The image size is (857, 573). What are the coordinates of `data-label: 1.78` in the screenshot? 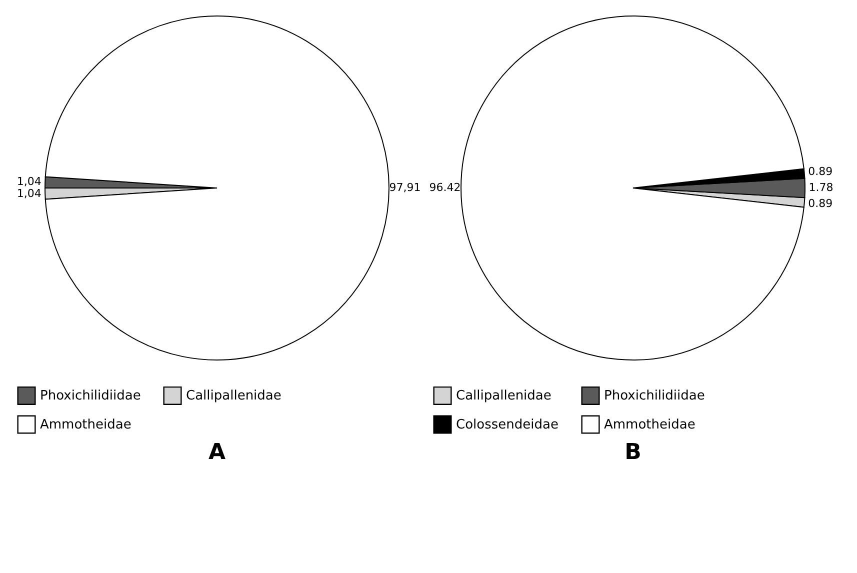 It's located at (821, 187).